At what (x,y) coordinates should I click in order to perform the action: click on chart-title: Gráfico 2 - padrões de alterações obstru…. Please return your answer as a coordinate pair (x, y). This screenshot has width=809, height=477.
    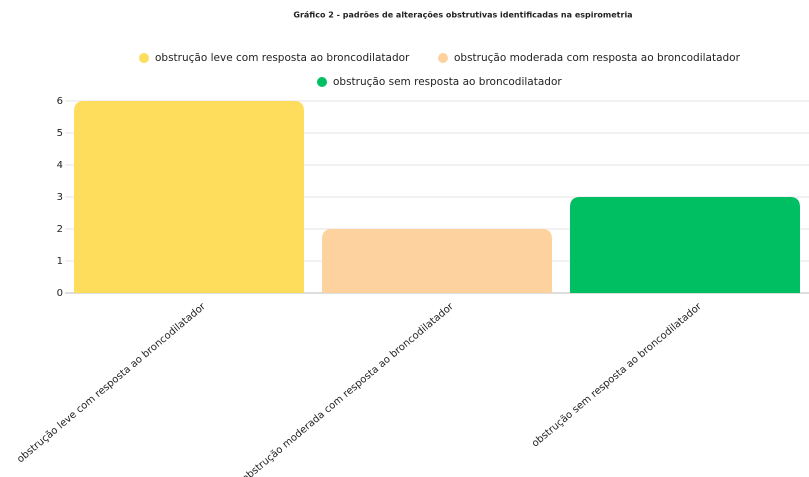
    Looking at the image, I should click on (462, 15).